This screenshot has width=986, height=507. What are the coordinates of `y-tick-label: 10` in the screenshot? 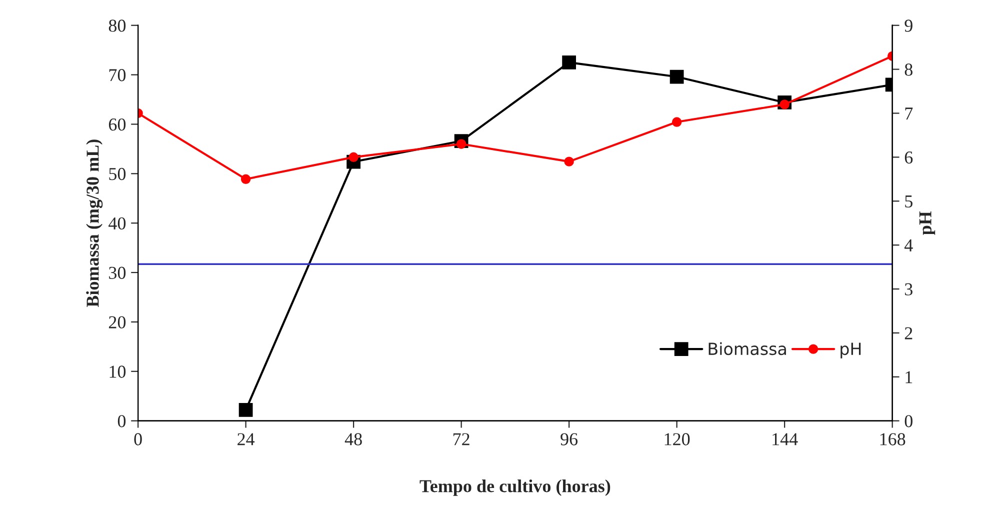 It's located at (118, 372).